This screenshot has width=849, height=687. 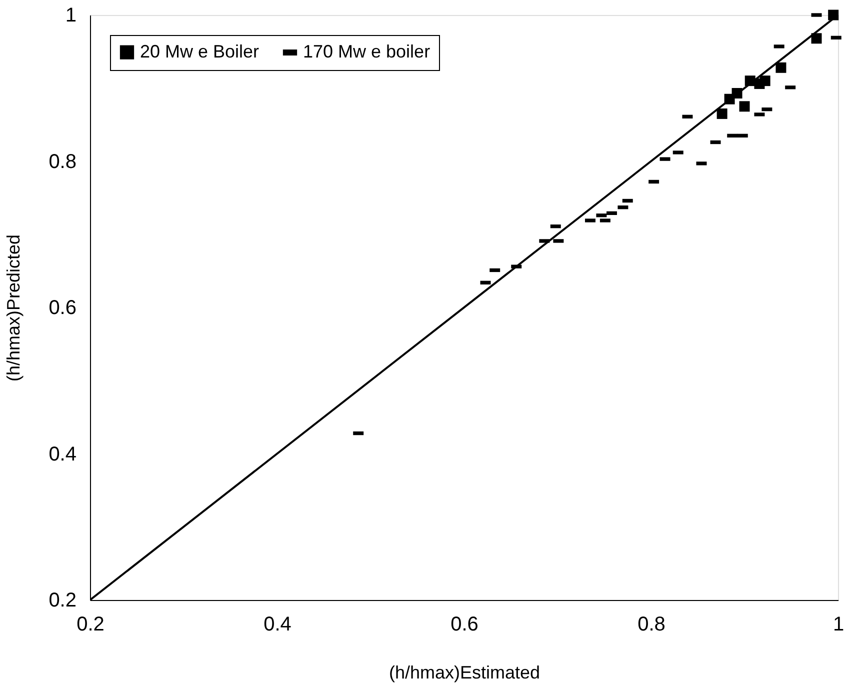 What do you see at coordinates (70, 15) in the screenshot?
I see `y-tick-label: 1` at bounding box center [70, 15].